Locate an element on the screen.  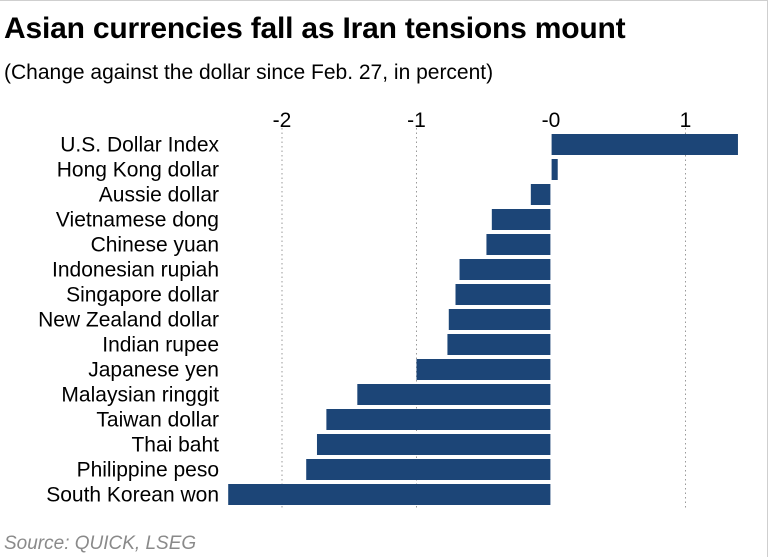
category-label: Chinese yuan is located at coordinates (155, 245).